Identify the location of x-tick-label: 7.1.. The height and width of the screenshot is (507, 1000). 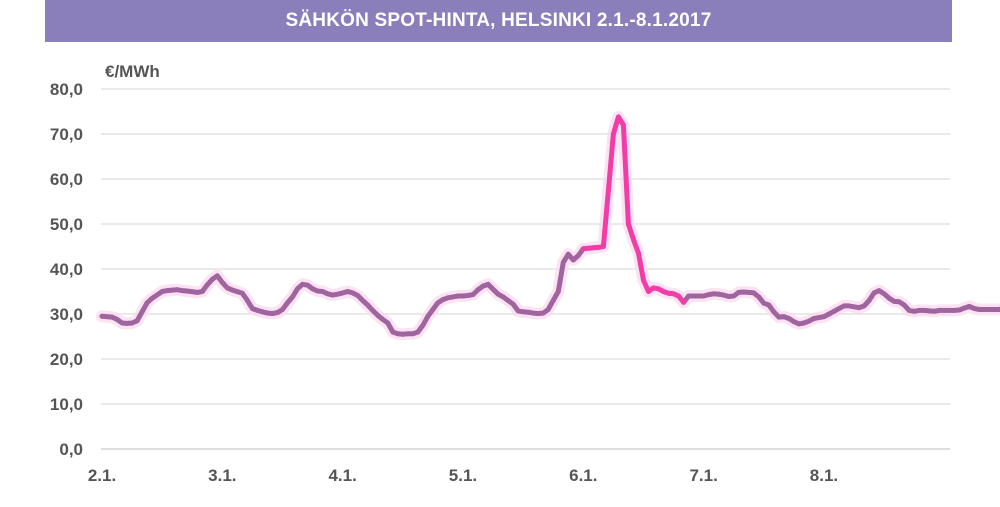
(703, 475).